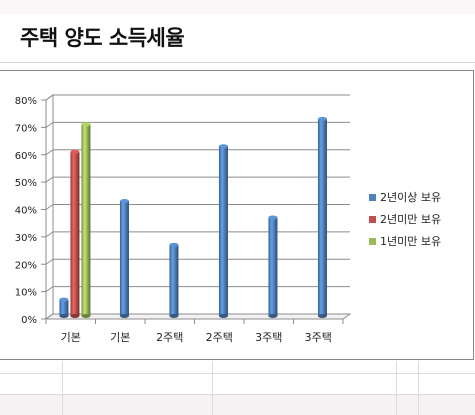 The width and height of the screenshot is (475, 415). Describe the element at coordinates (237, 388) in the screenshot. I see `spreadsheet-grid` at that location.